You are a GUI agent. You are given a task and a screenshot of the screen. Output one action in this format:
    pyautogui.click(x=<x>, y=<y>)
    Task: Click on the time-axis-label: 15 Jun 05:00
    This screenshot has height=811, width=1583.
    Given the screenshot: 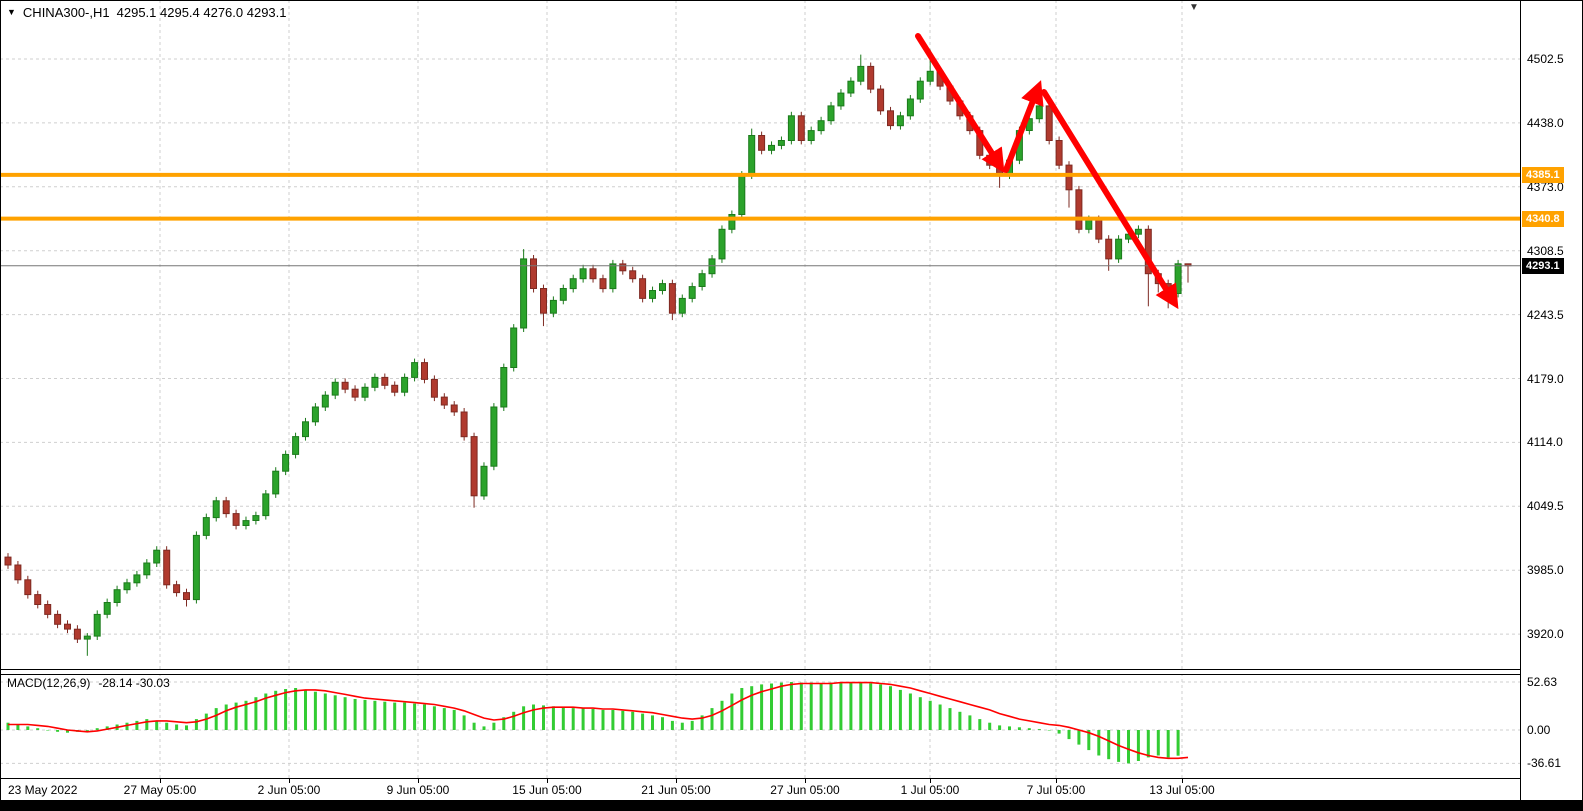 What is the action you would take?
    pyautogui.click(x=547, y=790)
    